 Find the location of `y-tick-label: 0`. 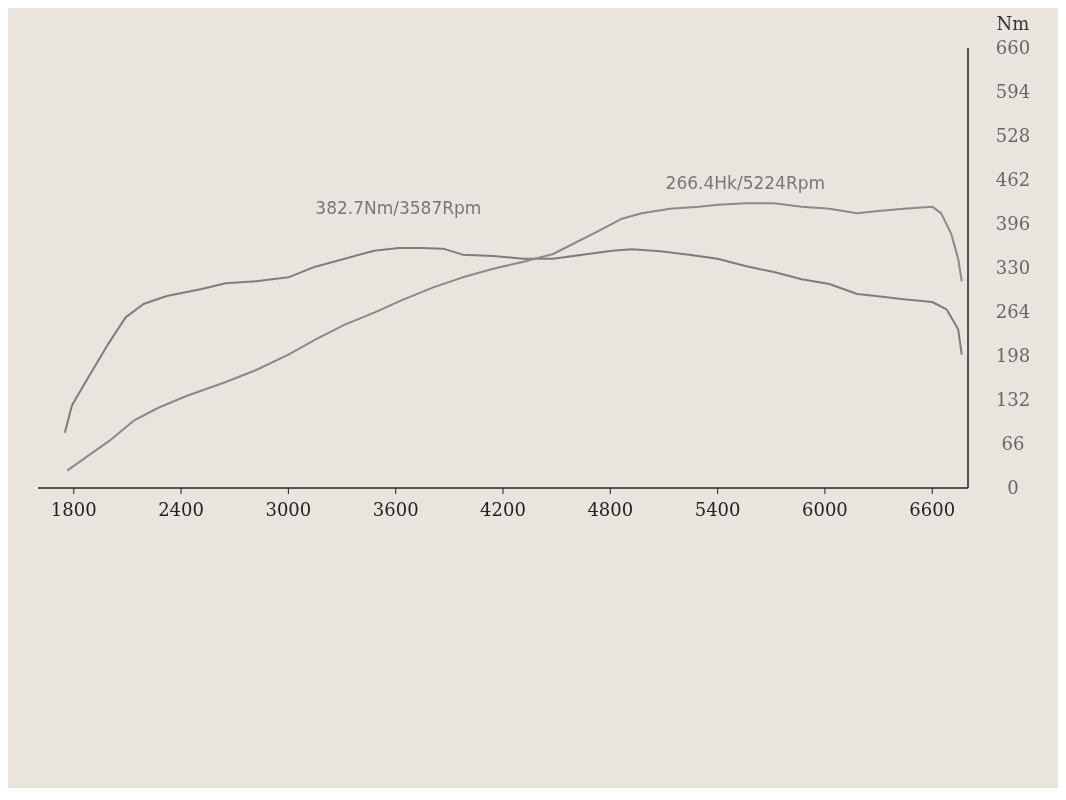

y-tick-label: 0 is located at coordinates (1013, 487).